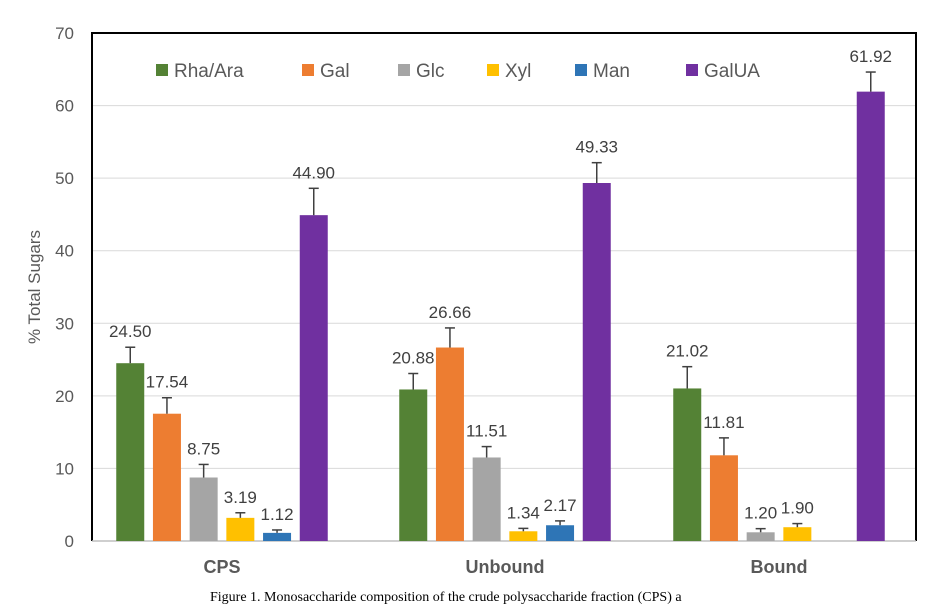 The width and height of the screenshot is (928, 606). What do you see at coordinates (130, 331) in the screenshot?
I see `data-label: 24.50` at bounding box center [130, 331].